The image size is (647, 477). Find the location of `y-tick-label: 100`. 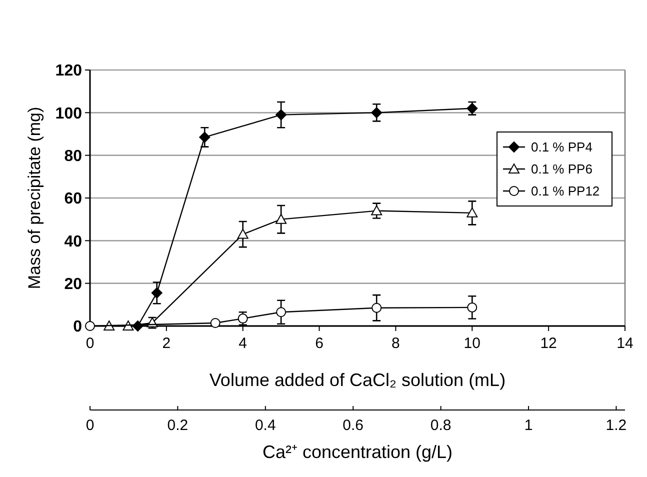

y-tick-label: 100 is located at coordinates (68, 113).